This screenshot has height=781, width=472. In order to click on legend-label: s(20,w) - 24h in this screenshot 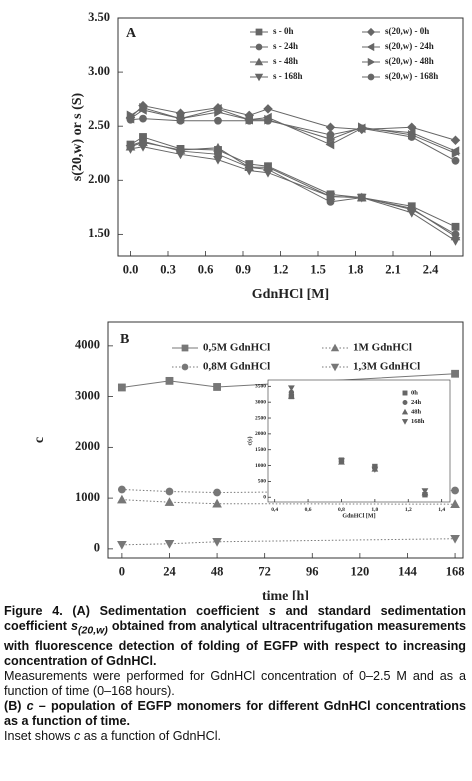, I will do `click(409, 46)`.